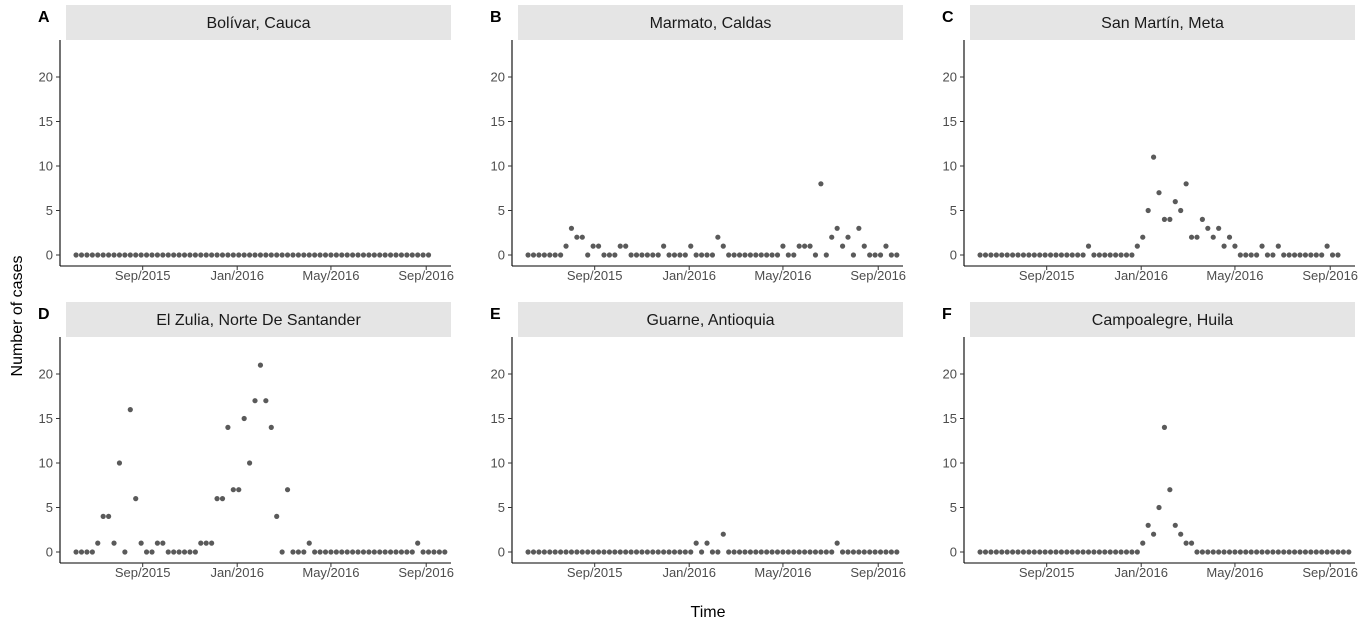 This screenshot has width=1368, height=625. I want to click on x-tick-label: Sep/2016, so click(1330, 572).